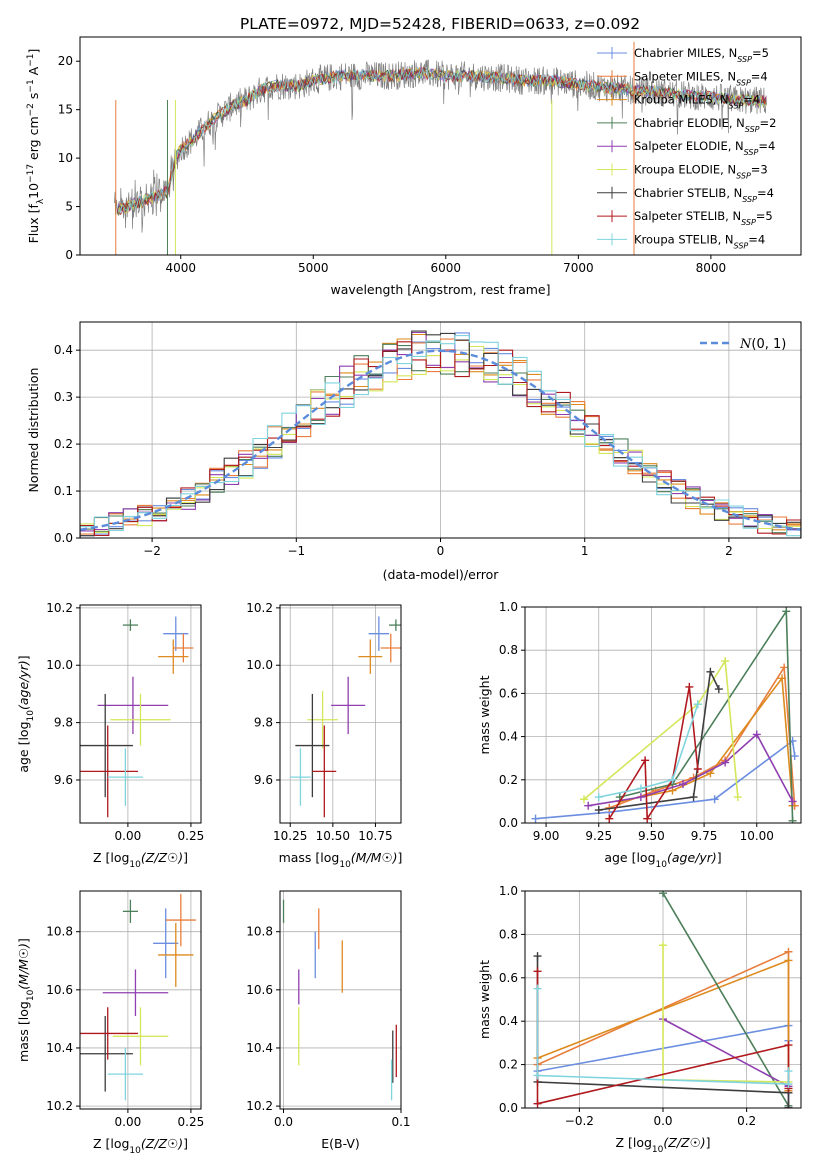 The image size is (819, 1170). Describe the element at coordinates (703, 218) in the screenshot. I see `legend-entry: Salpeter STELIB, NSSP=5` at that location.